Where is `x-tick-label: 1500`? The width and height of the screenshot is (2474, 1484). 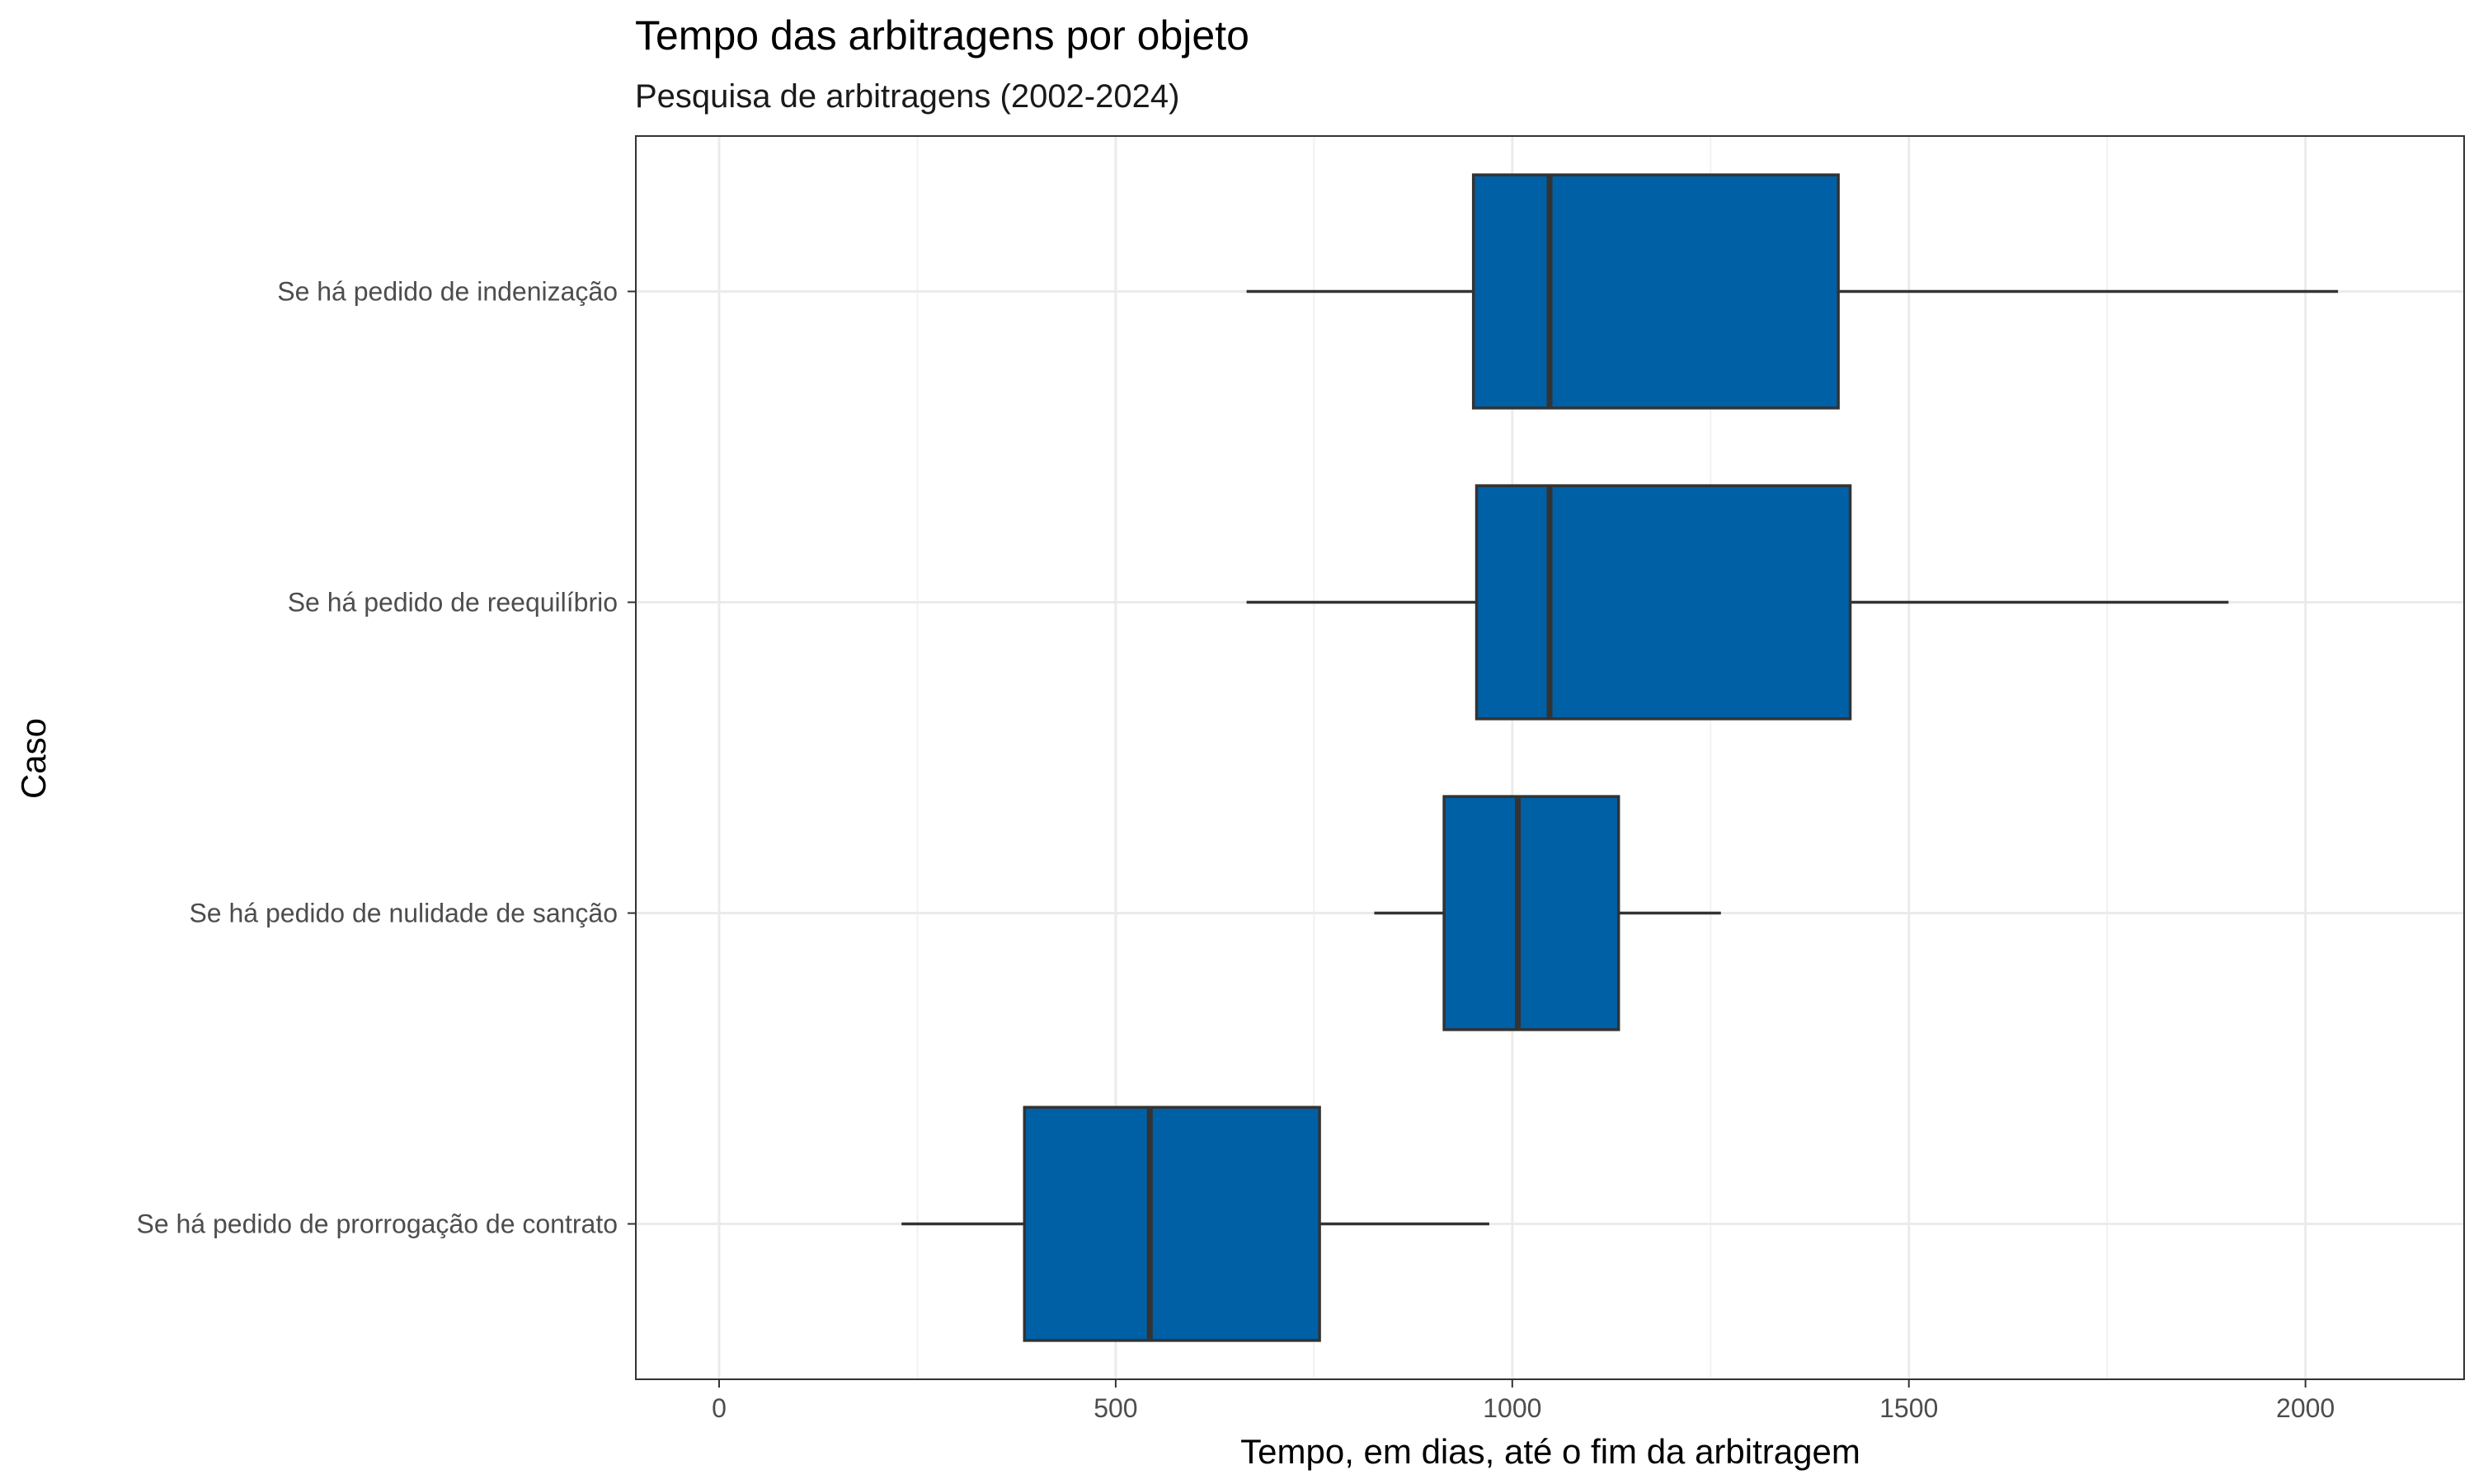 x-tick-label: 1500 is located at coordinates (1908, 1408).